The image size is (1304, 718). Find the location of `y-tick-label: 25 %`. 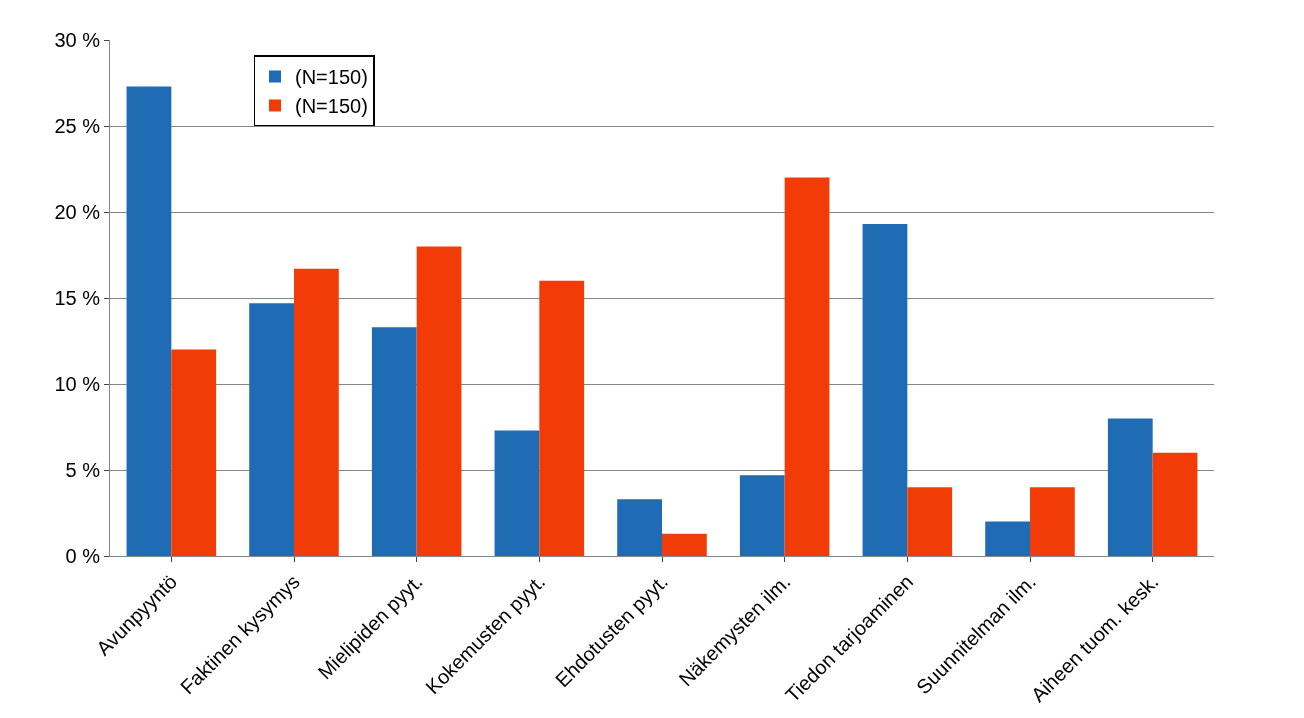

y-tick-label: 25 % is located at coordinates (77, 126).